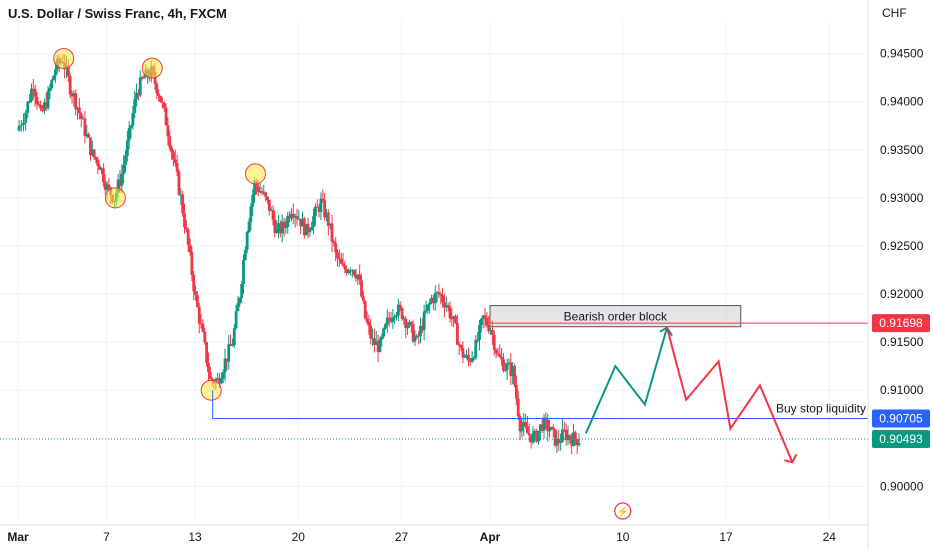  I want to click on price-label-badge, so click(901, 418).